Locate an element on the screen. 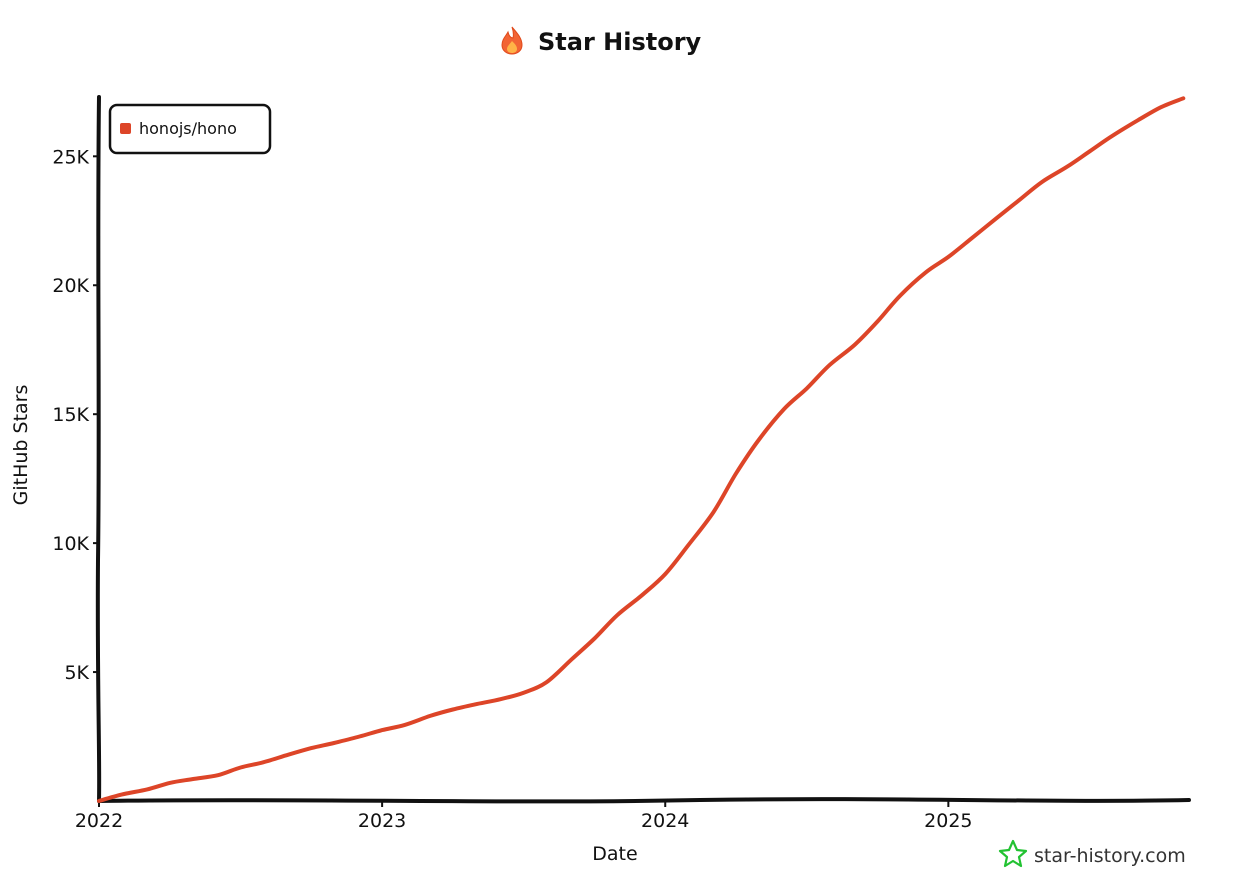  legend-label: honojs/hono is located at coordinates (188, 128).